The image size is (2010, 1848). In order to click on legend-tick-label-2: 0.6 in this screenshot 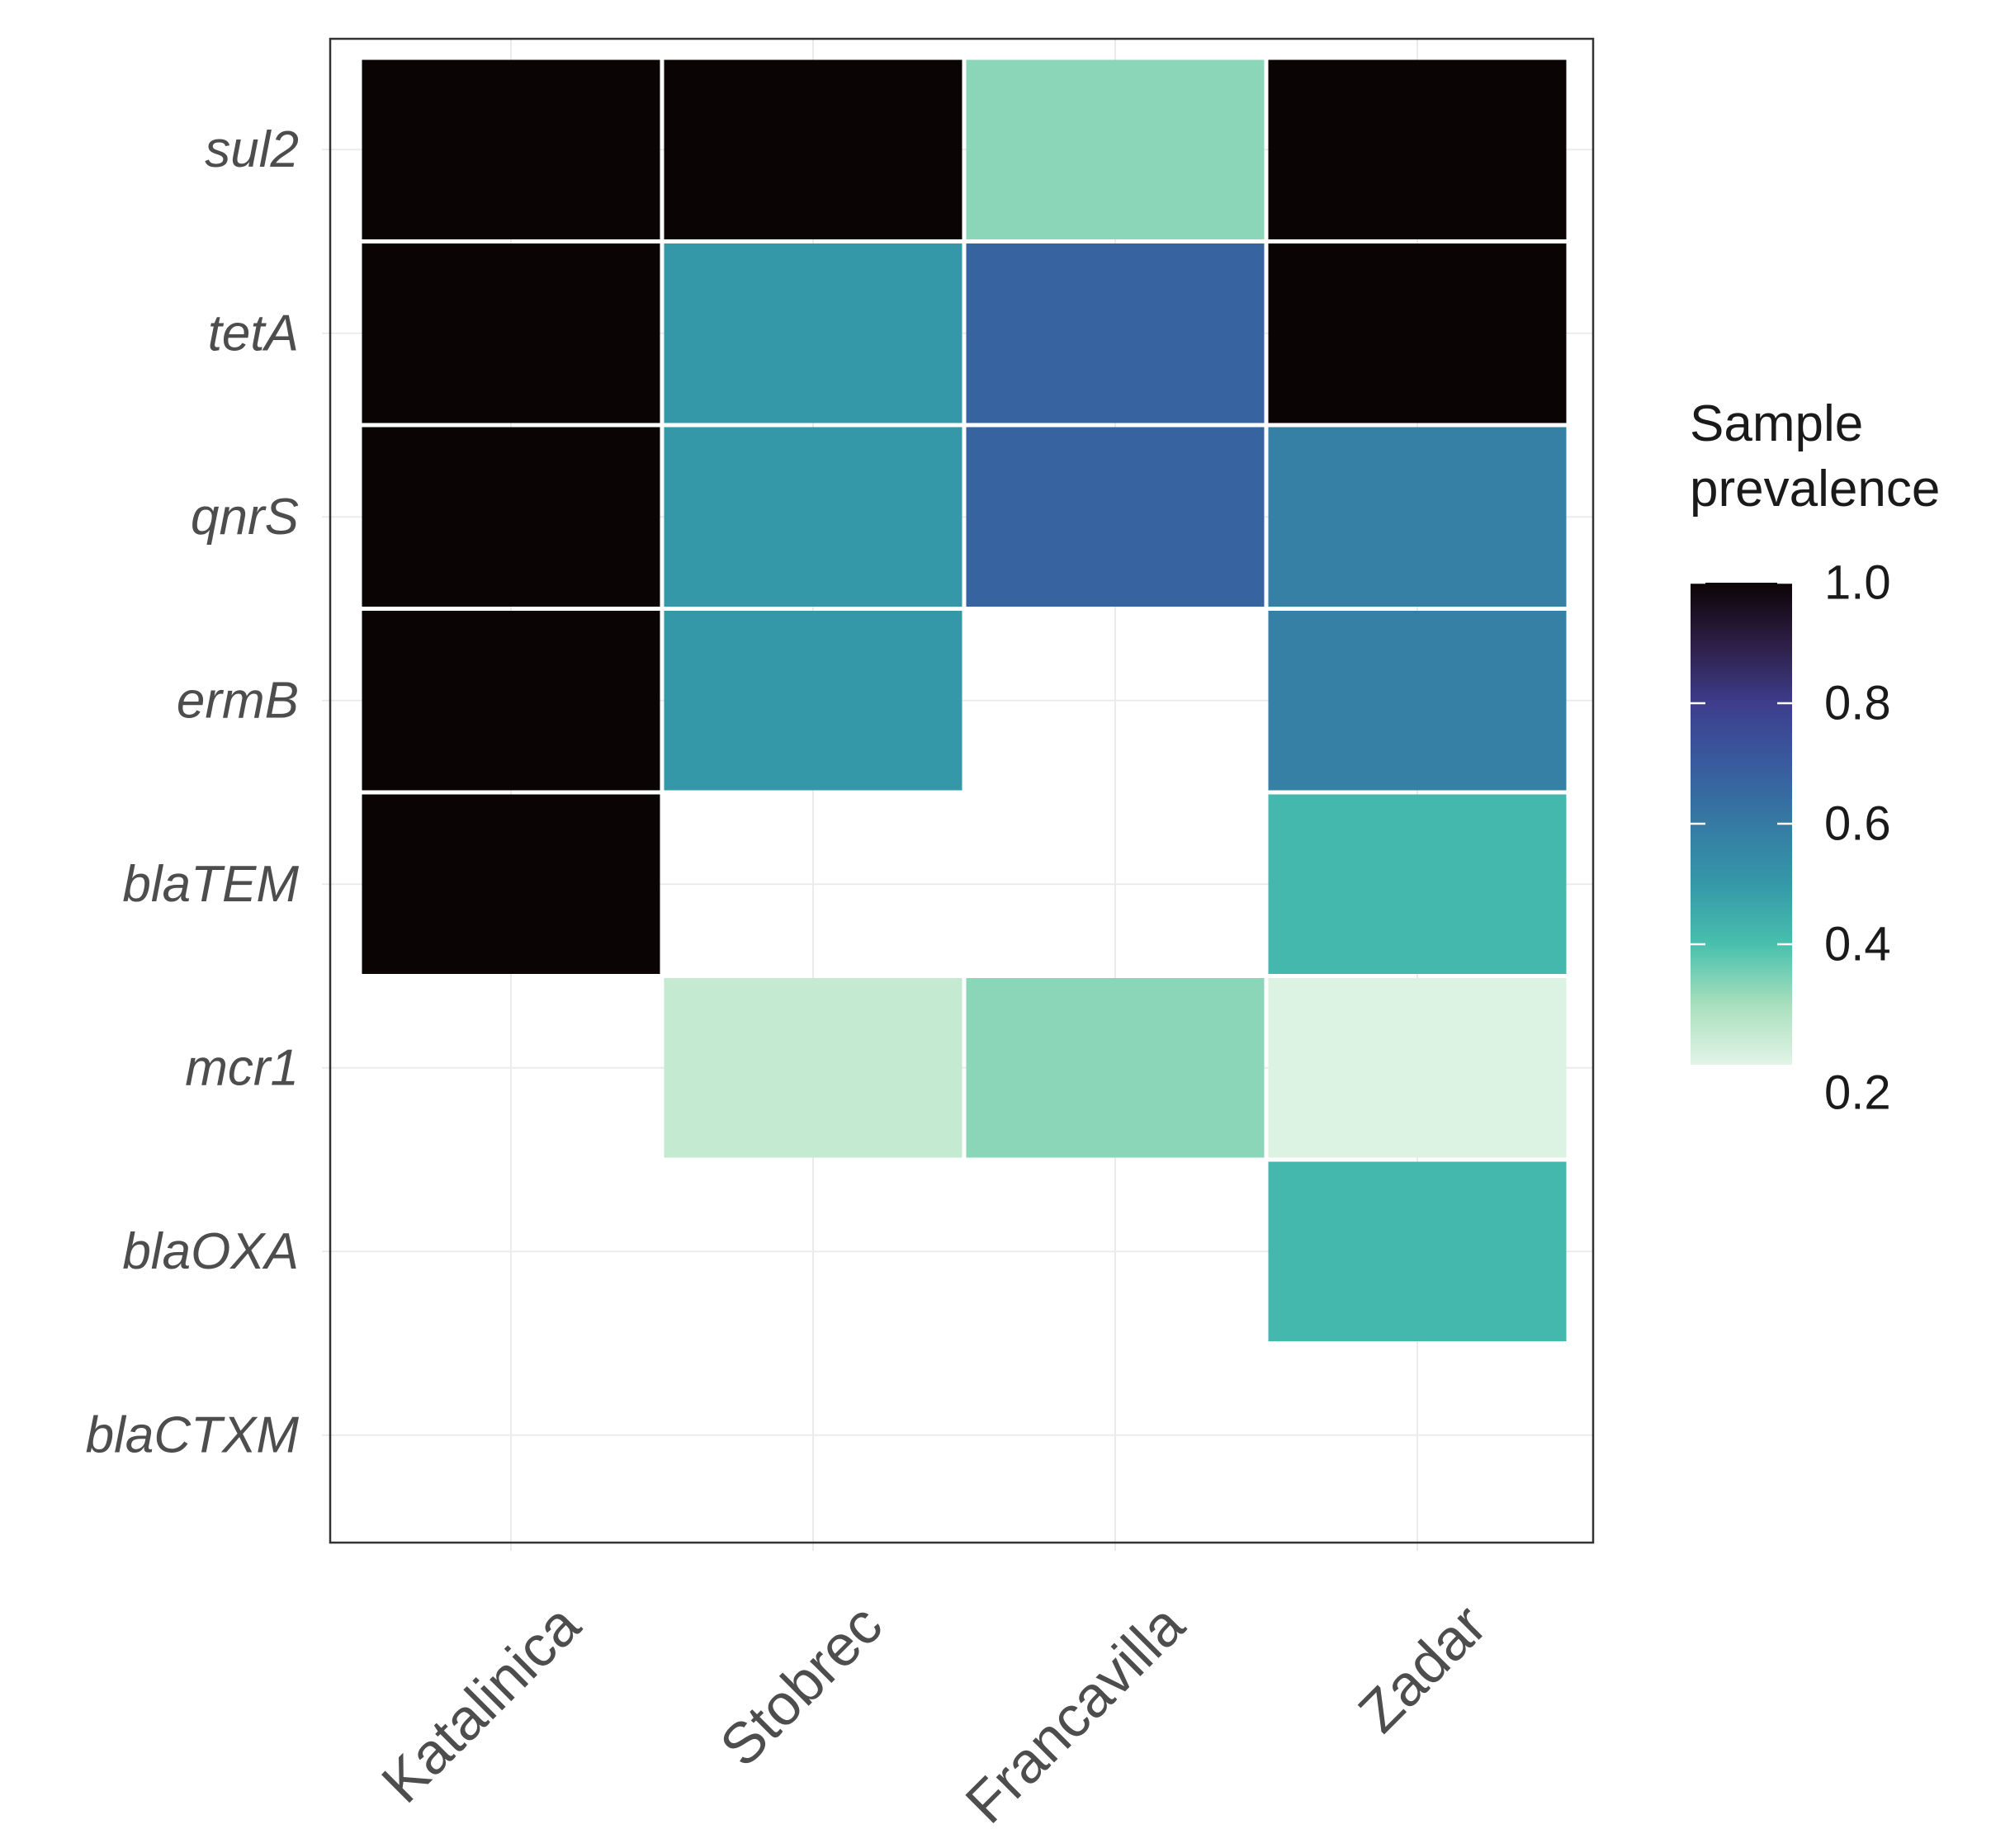, I will do `click(1858, 824)`.